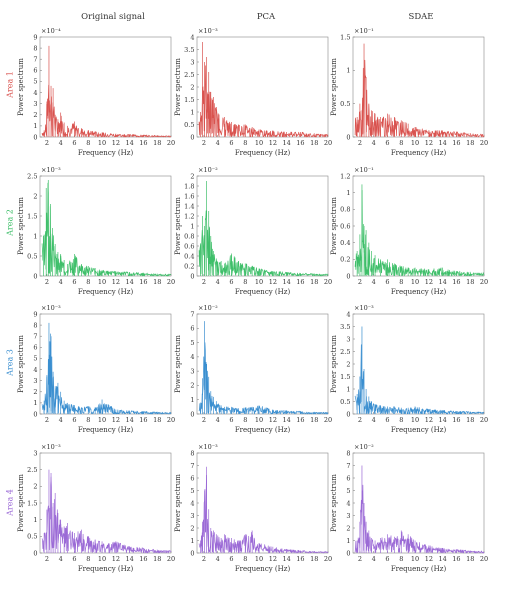  I want to click on y-tick-label: 0.6, so click(189, 246).